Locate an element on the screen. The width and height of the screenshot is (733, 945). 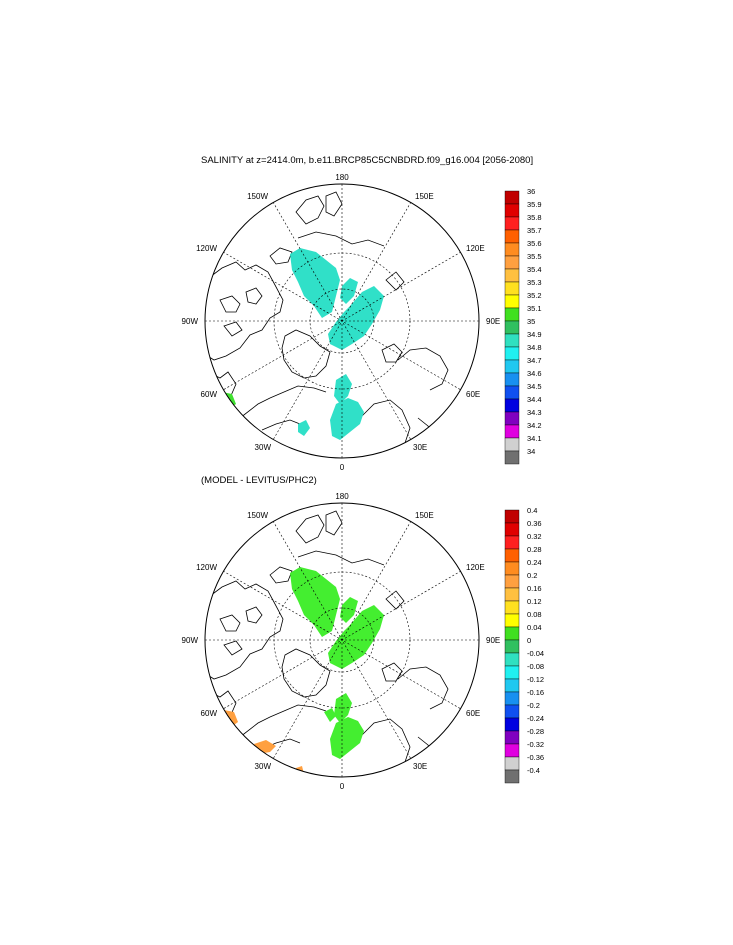
panel2-colorbar-label: -0.08 is located at coordinates (535, 666).